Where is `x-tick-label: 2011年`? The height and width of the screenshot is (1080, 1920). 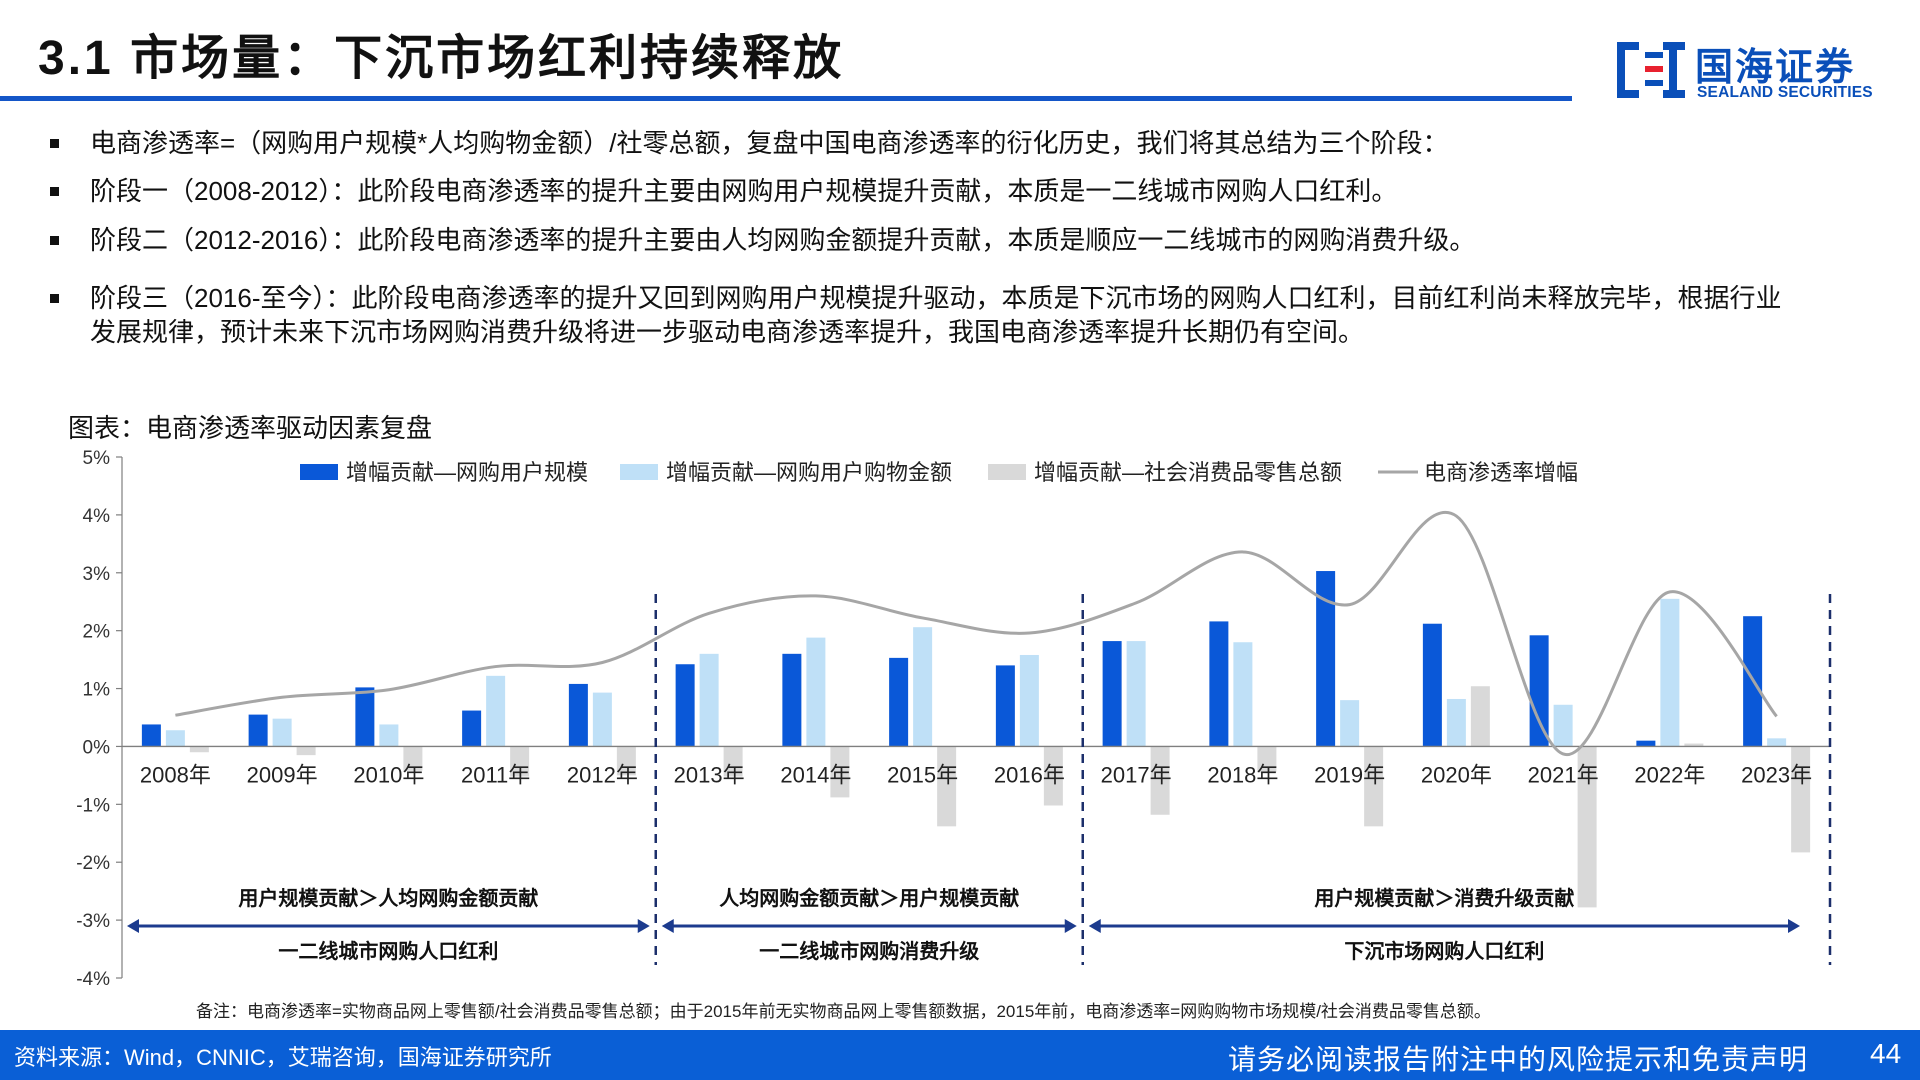
x-tick-label: 2011年 is located at coordinates (495, 774).